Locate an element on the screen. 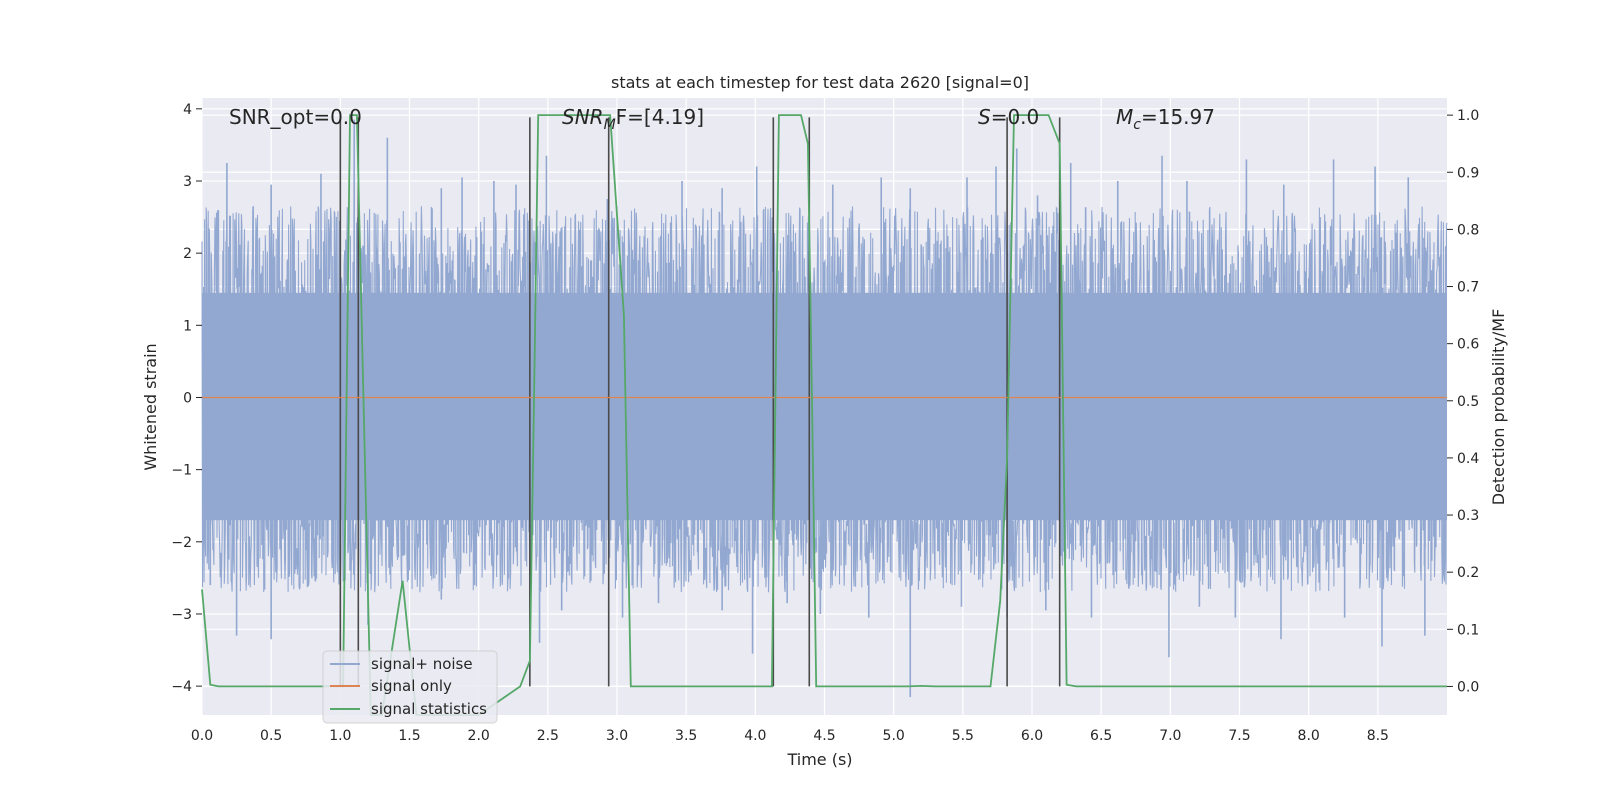 This screenshot has height=804, width=1600. x-tick-label: 4.5 is located at coordinates (824, 736).